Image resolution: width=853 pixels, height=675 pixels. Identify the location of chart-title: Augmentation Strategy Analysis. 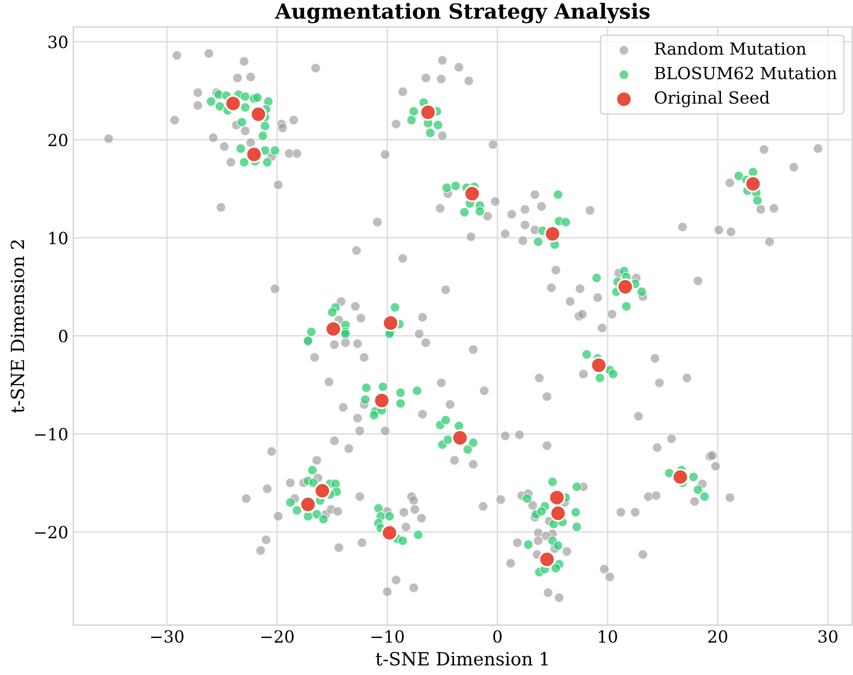
(462, 13).